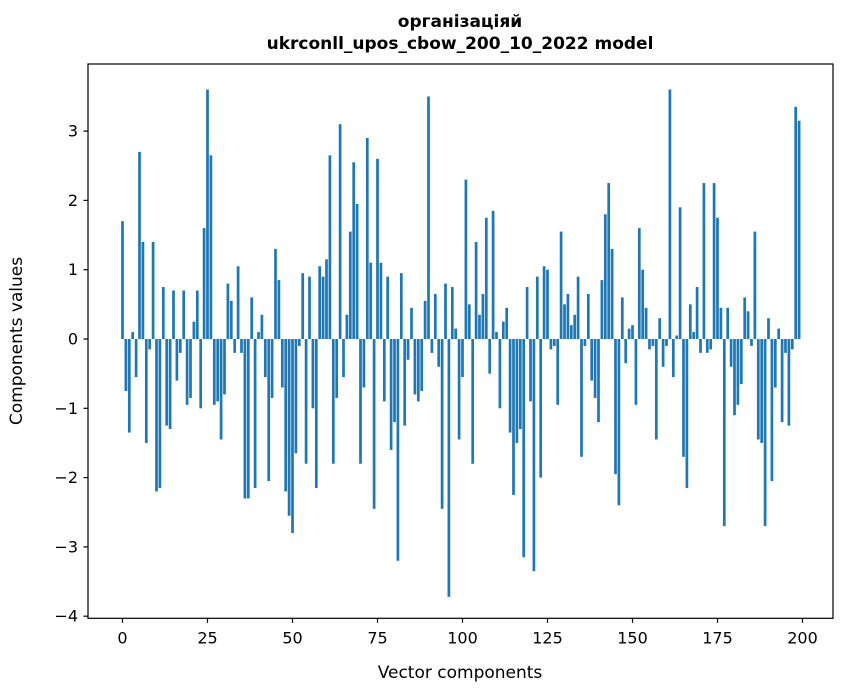 Image resolution: width=847 pixels, height=696 pixels. Describe the element at coordinates (632, 637) in the screenshot. I see `x-tick-label-150: 150` at that location.